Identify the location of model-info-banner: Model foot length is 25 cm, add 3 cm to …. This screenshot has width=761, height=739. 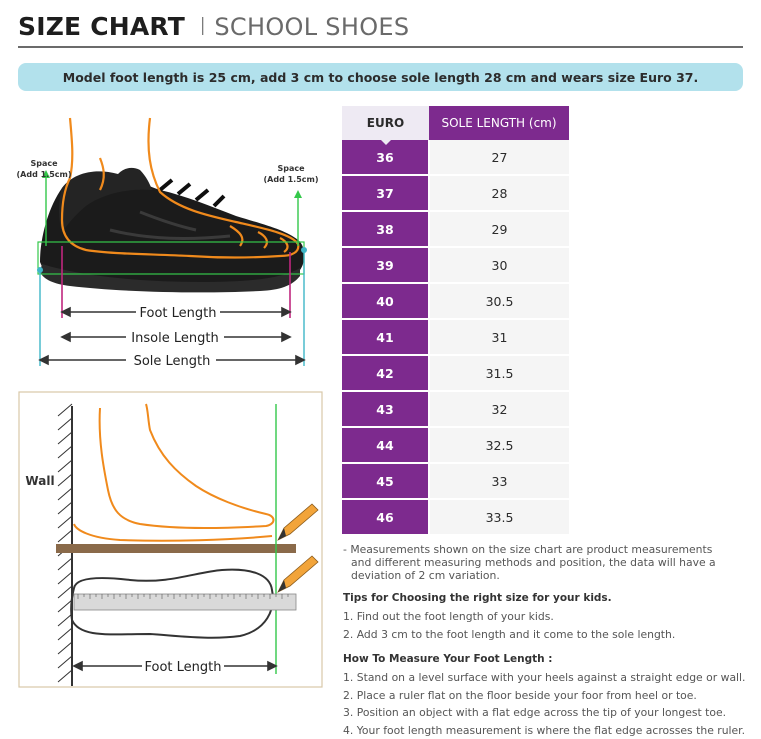
(380, 77).